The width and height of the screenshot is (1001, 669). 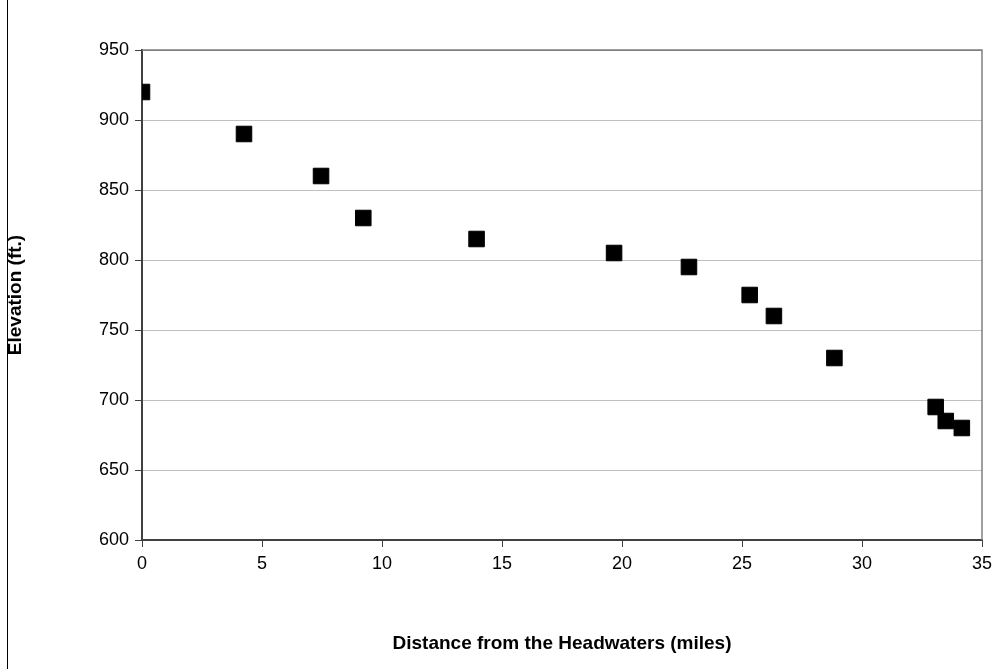 I want to click on y-tick-label: 600, so click(x=113, y=538).